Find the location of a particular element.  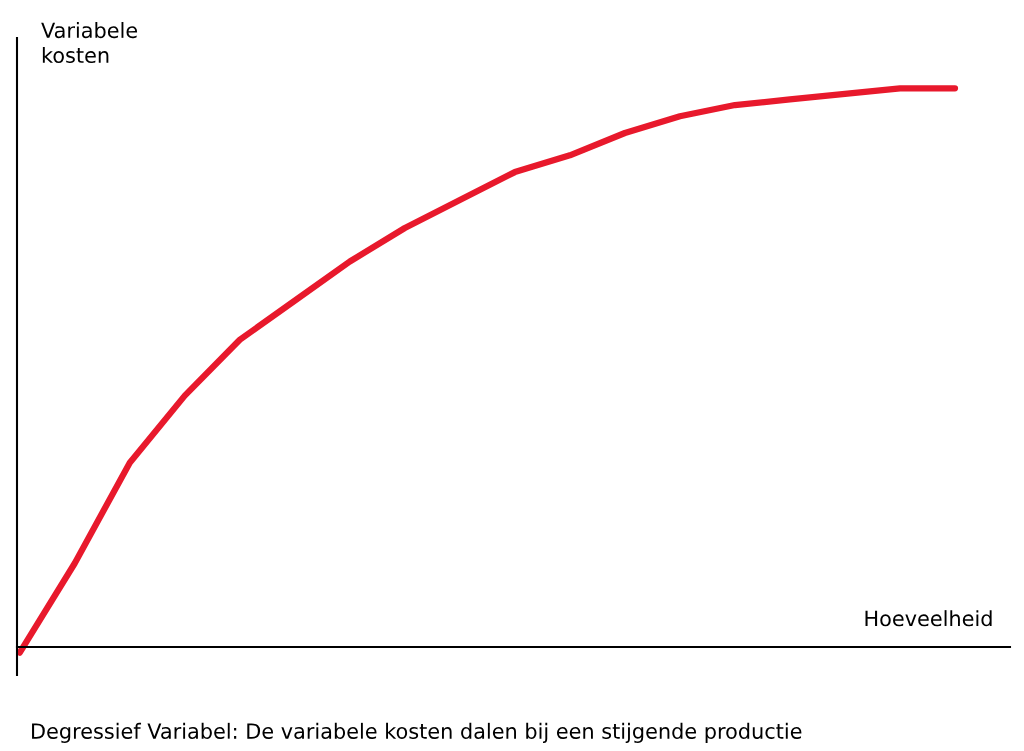

x-axis-title: Hoeveelheid is located at coordinates (928, 618).